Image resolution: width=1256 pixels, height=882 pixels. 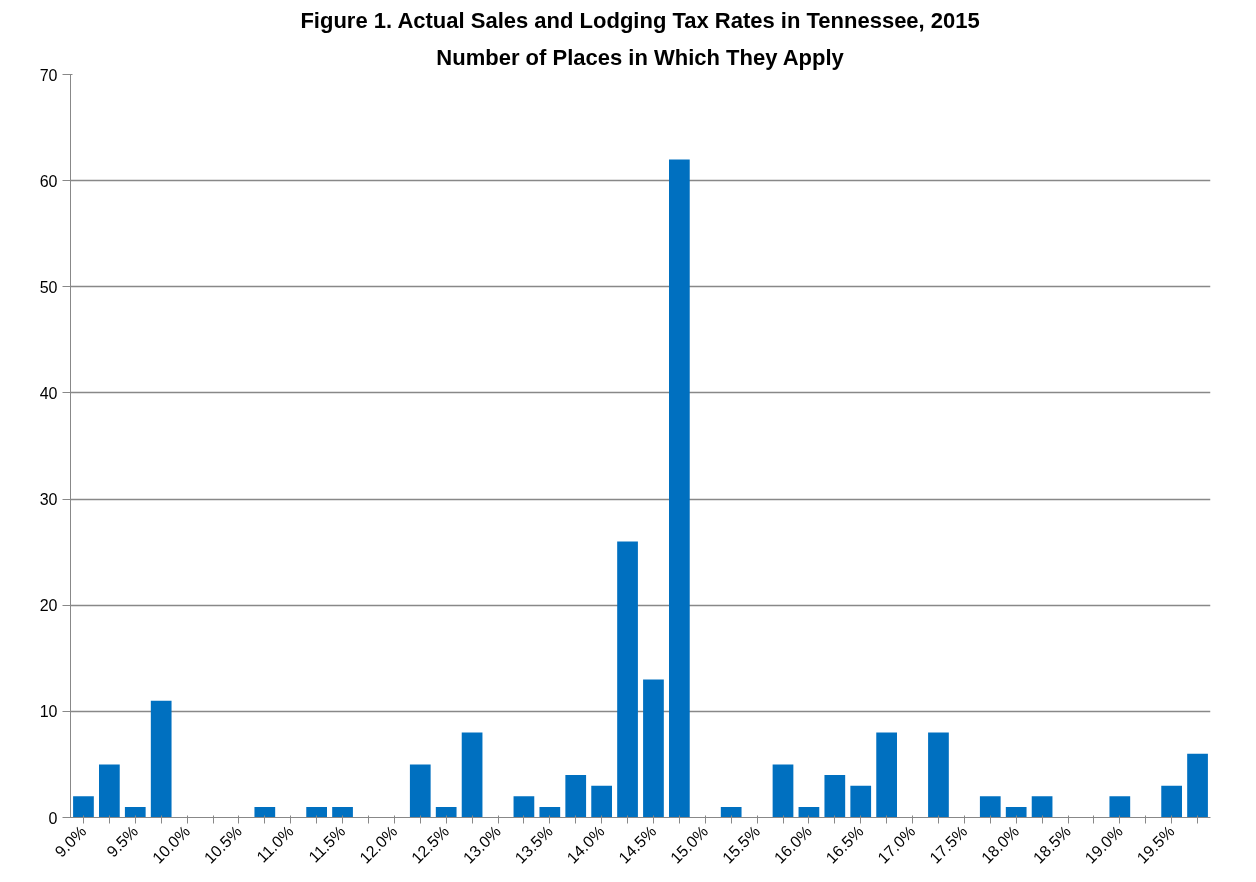 What do you see at coordinates (640, 57) in the screenshot?
I see `chart-subtitle: Number of Places in Which They Apply` at bounding box center [640, 57].